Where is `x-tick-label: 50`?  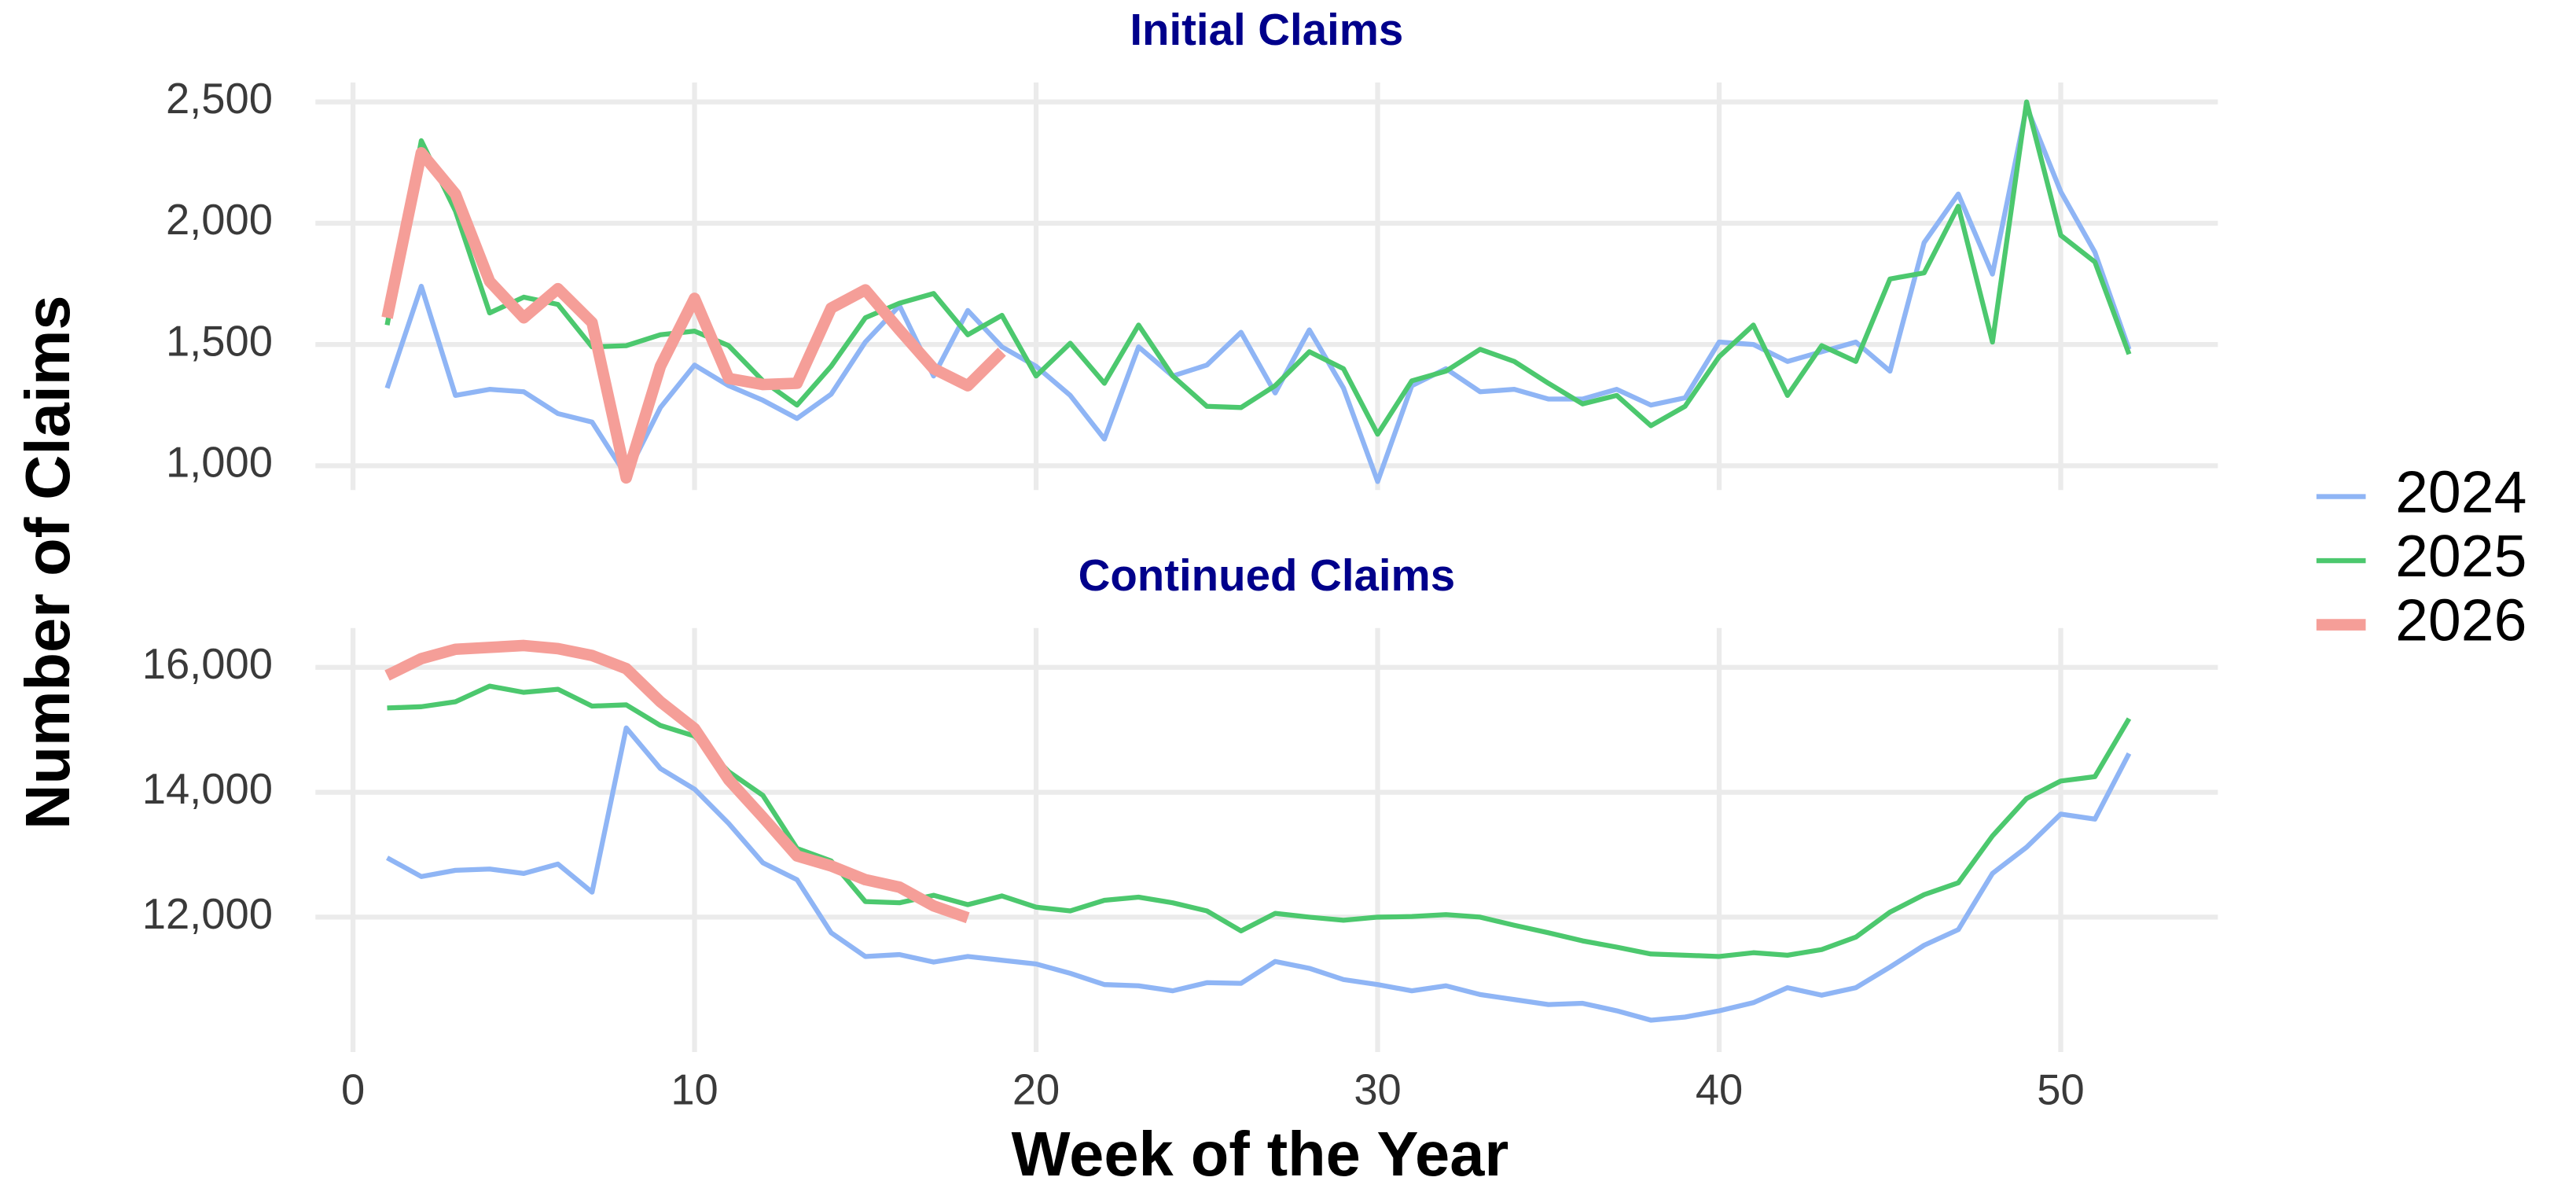 x-tick-label: 50 is located at coordinates (2060, 1090).